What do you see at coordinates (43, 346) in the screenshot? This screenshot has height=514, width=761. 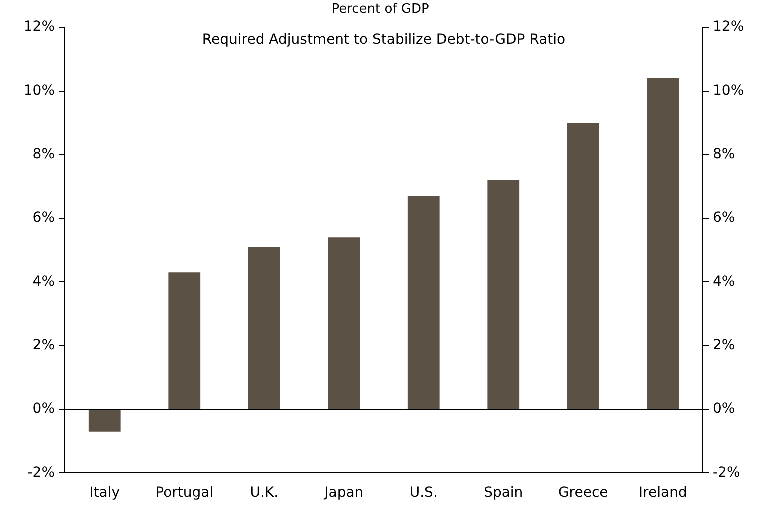 I see `y-tick-label: 2%` at bounding box center [43, 346].